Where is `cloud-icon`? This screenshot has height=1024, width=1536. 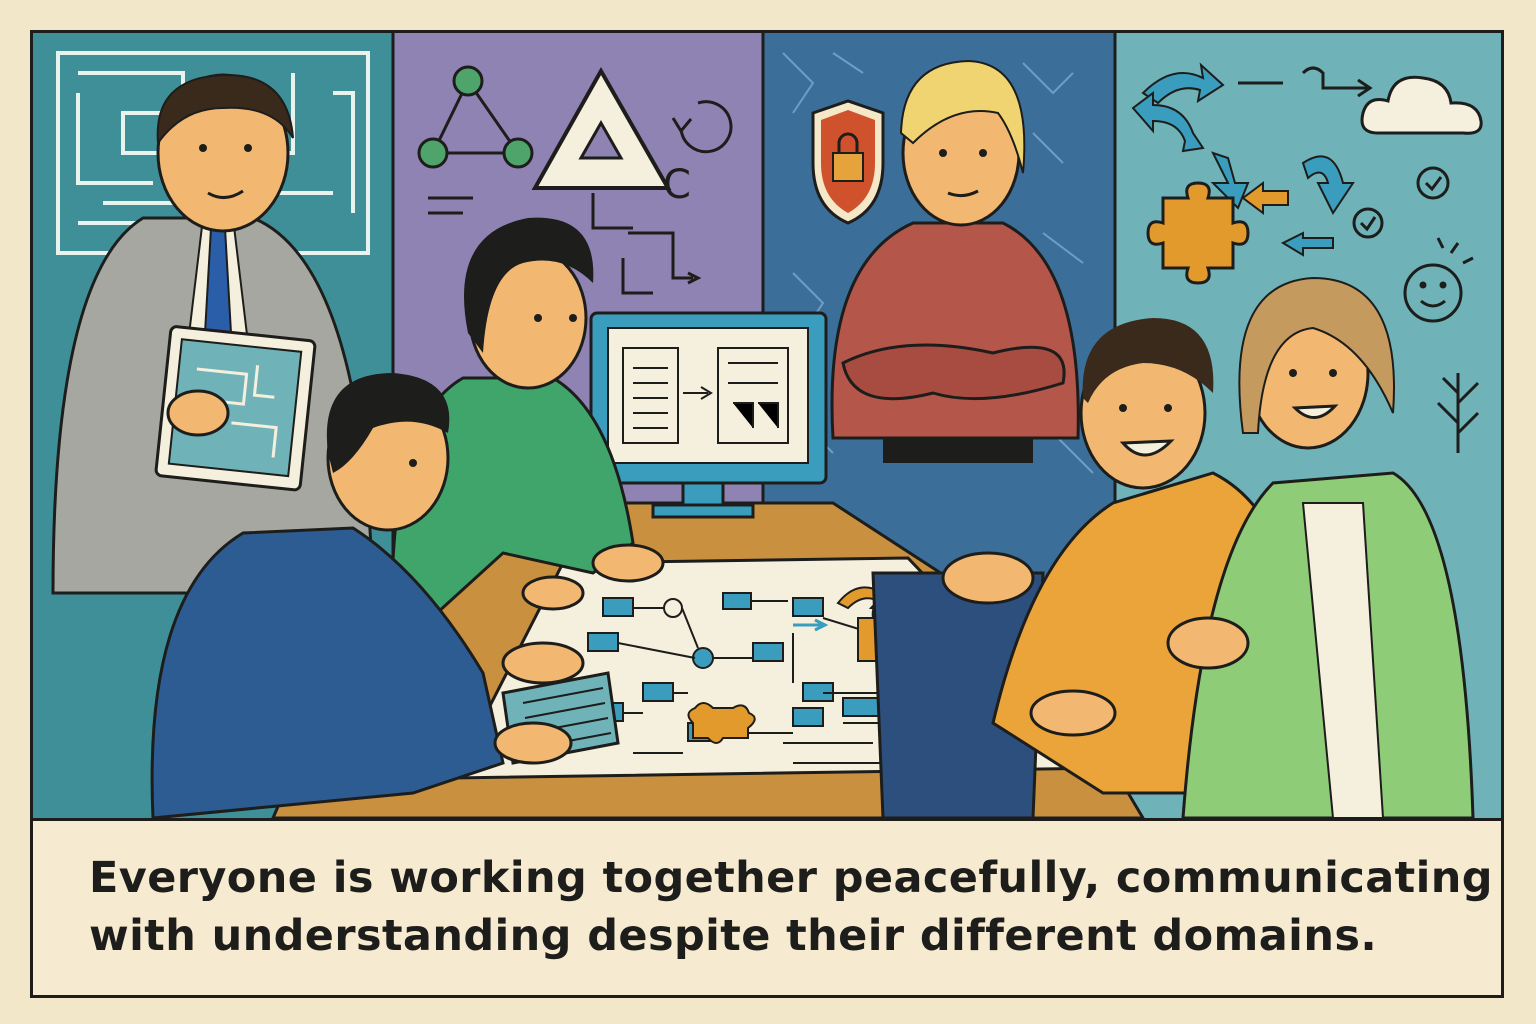
cloud-icon is located at coordinates (1421, 105).